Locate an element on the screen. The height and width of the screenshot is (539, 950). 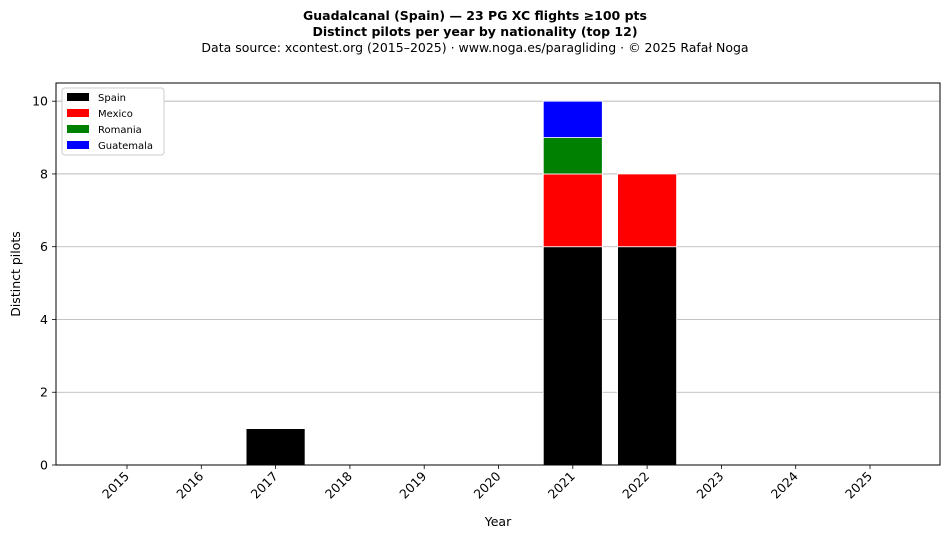
bar-guatemala-2021 is located at coordinates (572, 119).